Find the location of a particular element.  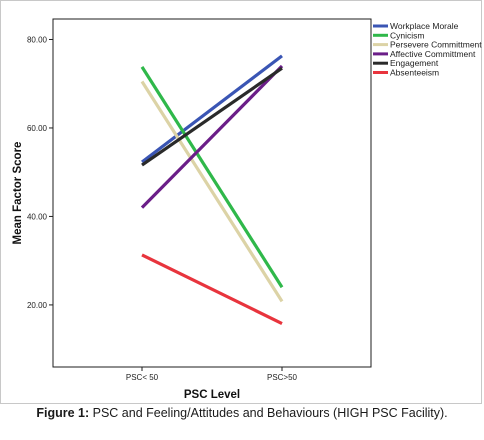

series-line-affective-committment is located at coordinates (212, 136).